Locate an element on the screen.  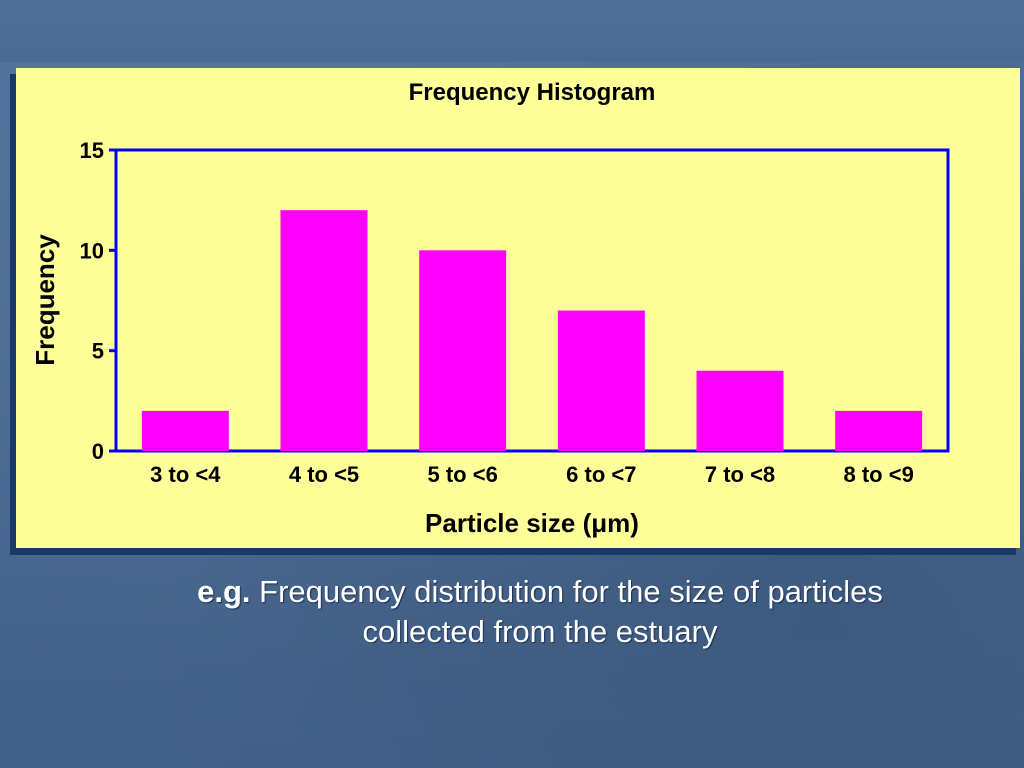
caption-lead: e.g. is located at coordinates (224, 591).